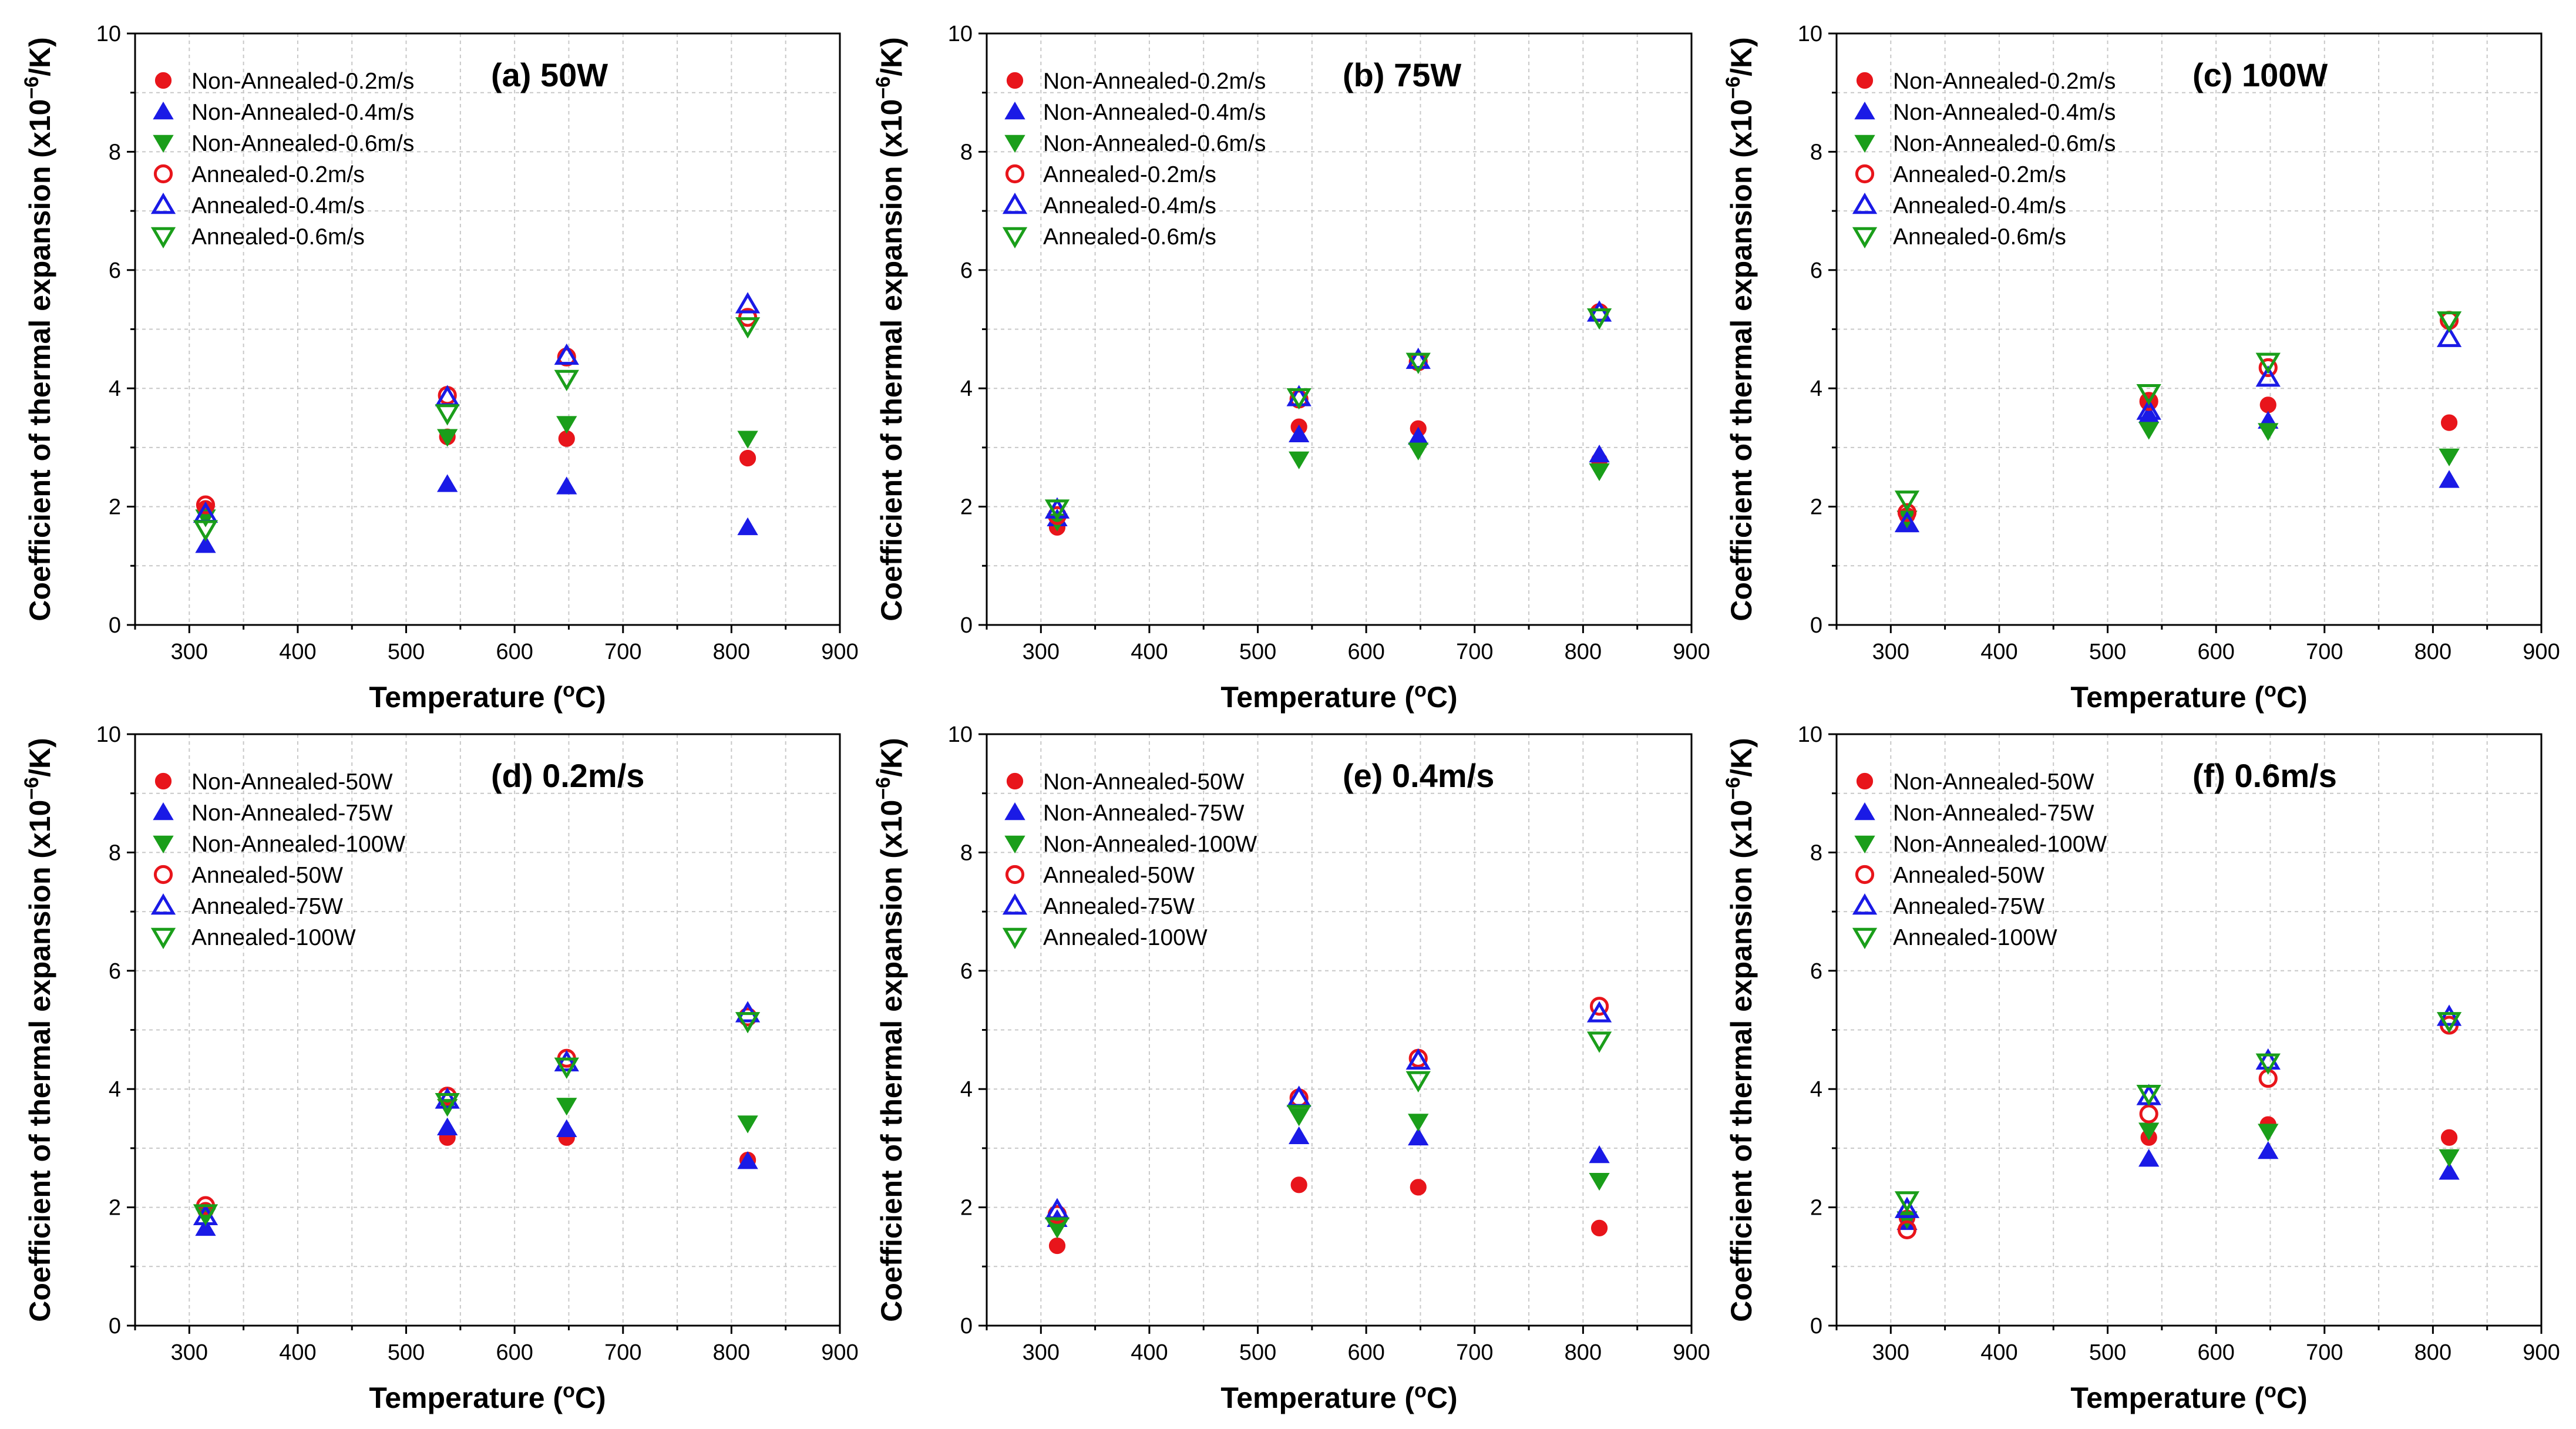 This screenshot has width=2576, height=1429. I want to click on x-tick-label: 900, so click(2541, 652).